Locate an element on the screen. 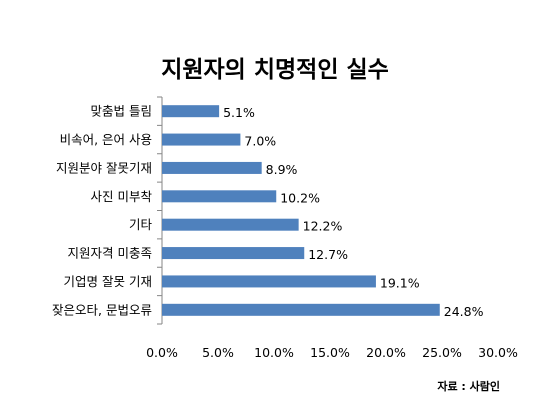  value-label: 8.9% is located at coordinates (282, 169).